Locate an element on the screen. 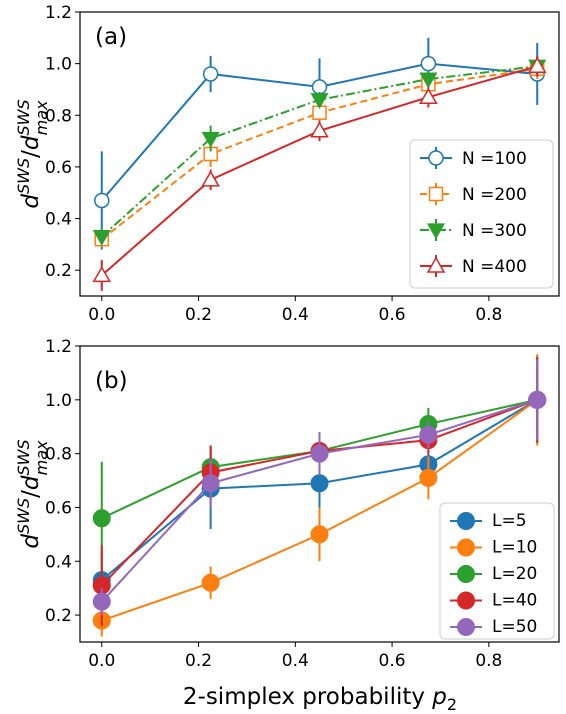 This screenshot has height=714, width=566. x-axis-label: 2-simplex probability p2 is located at coordinates (320, 699).